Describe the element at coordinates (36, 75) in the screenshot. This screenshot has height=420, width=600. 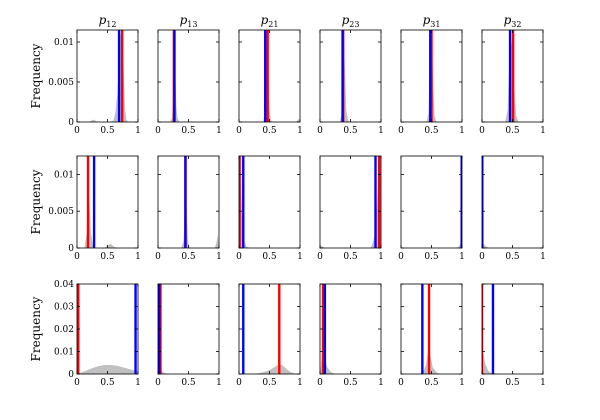
I see `y-axis-label-row-1: Frequency` at that location.